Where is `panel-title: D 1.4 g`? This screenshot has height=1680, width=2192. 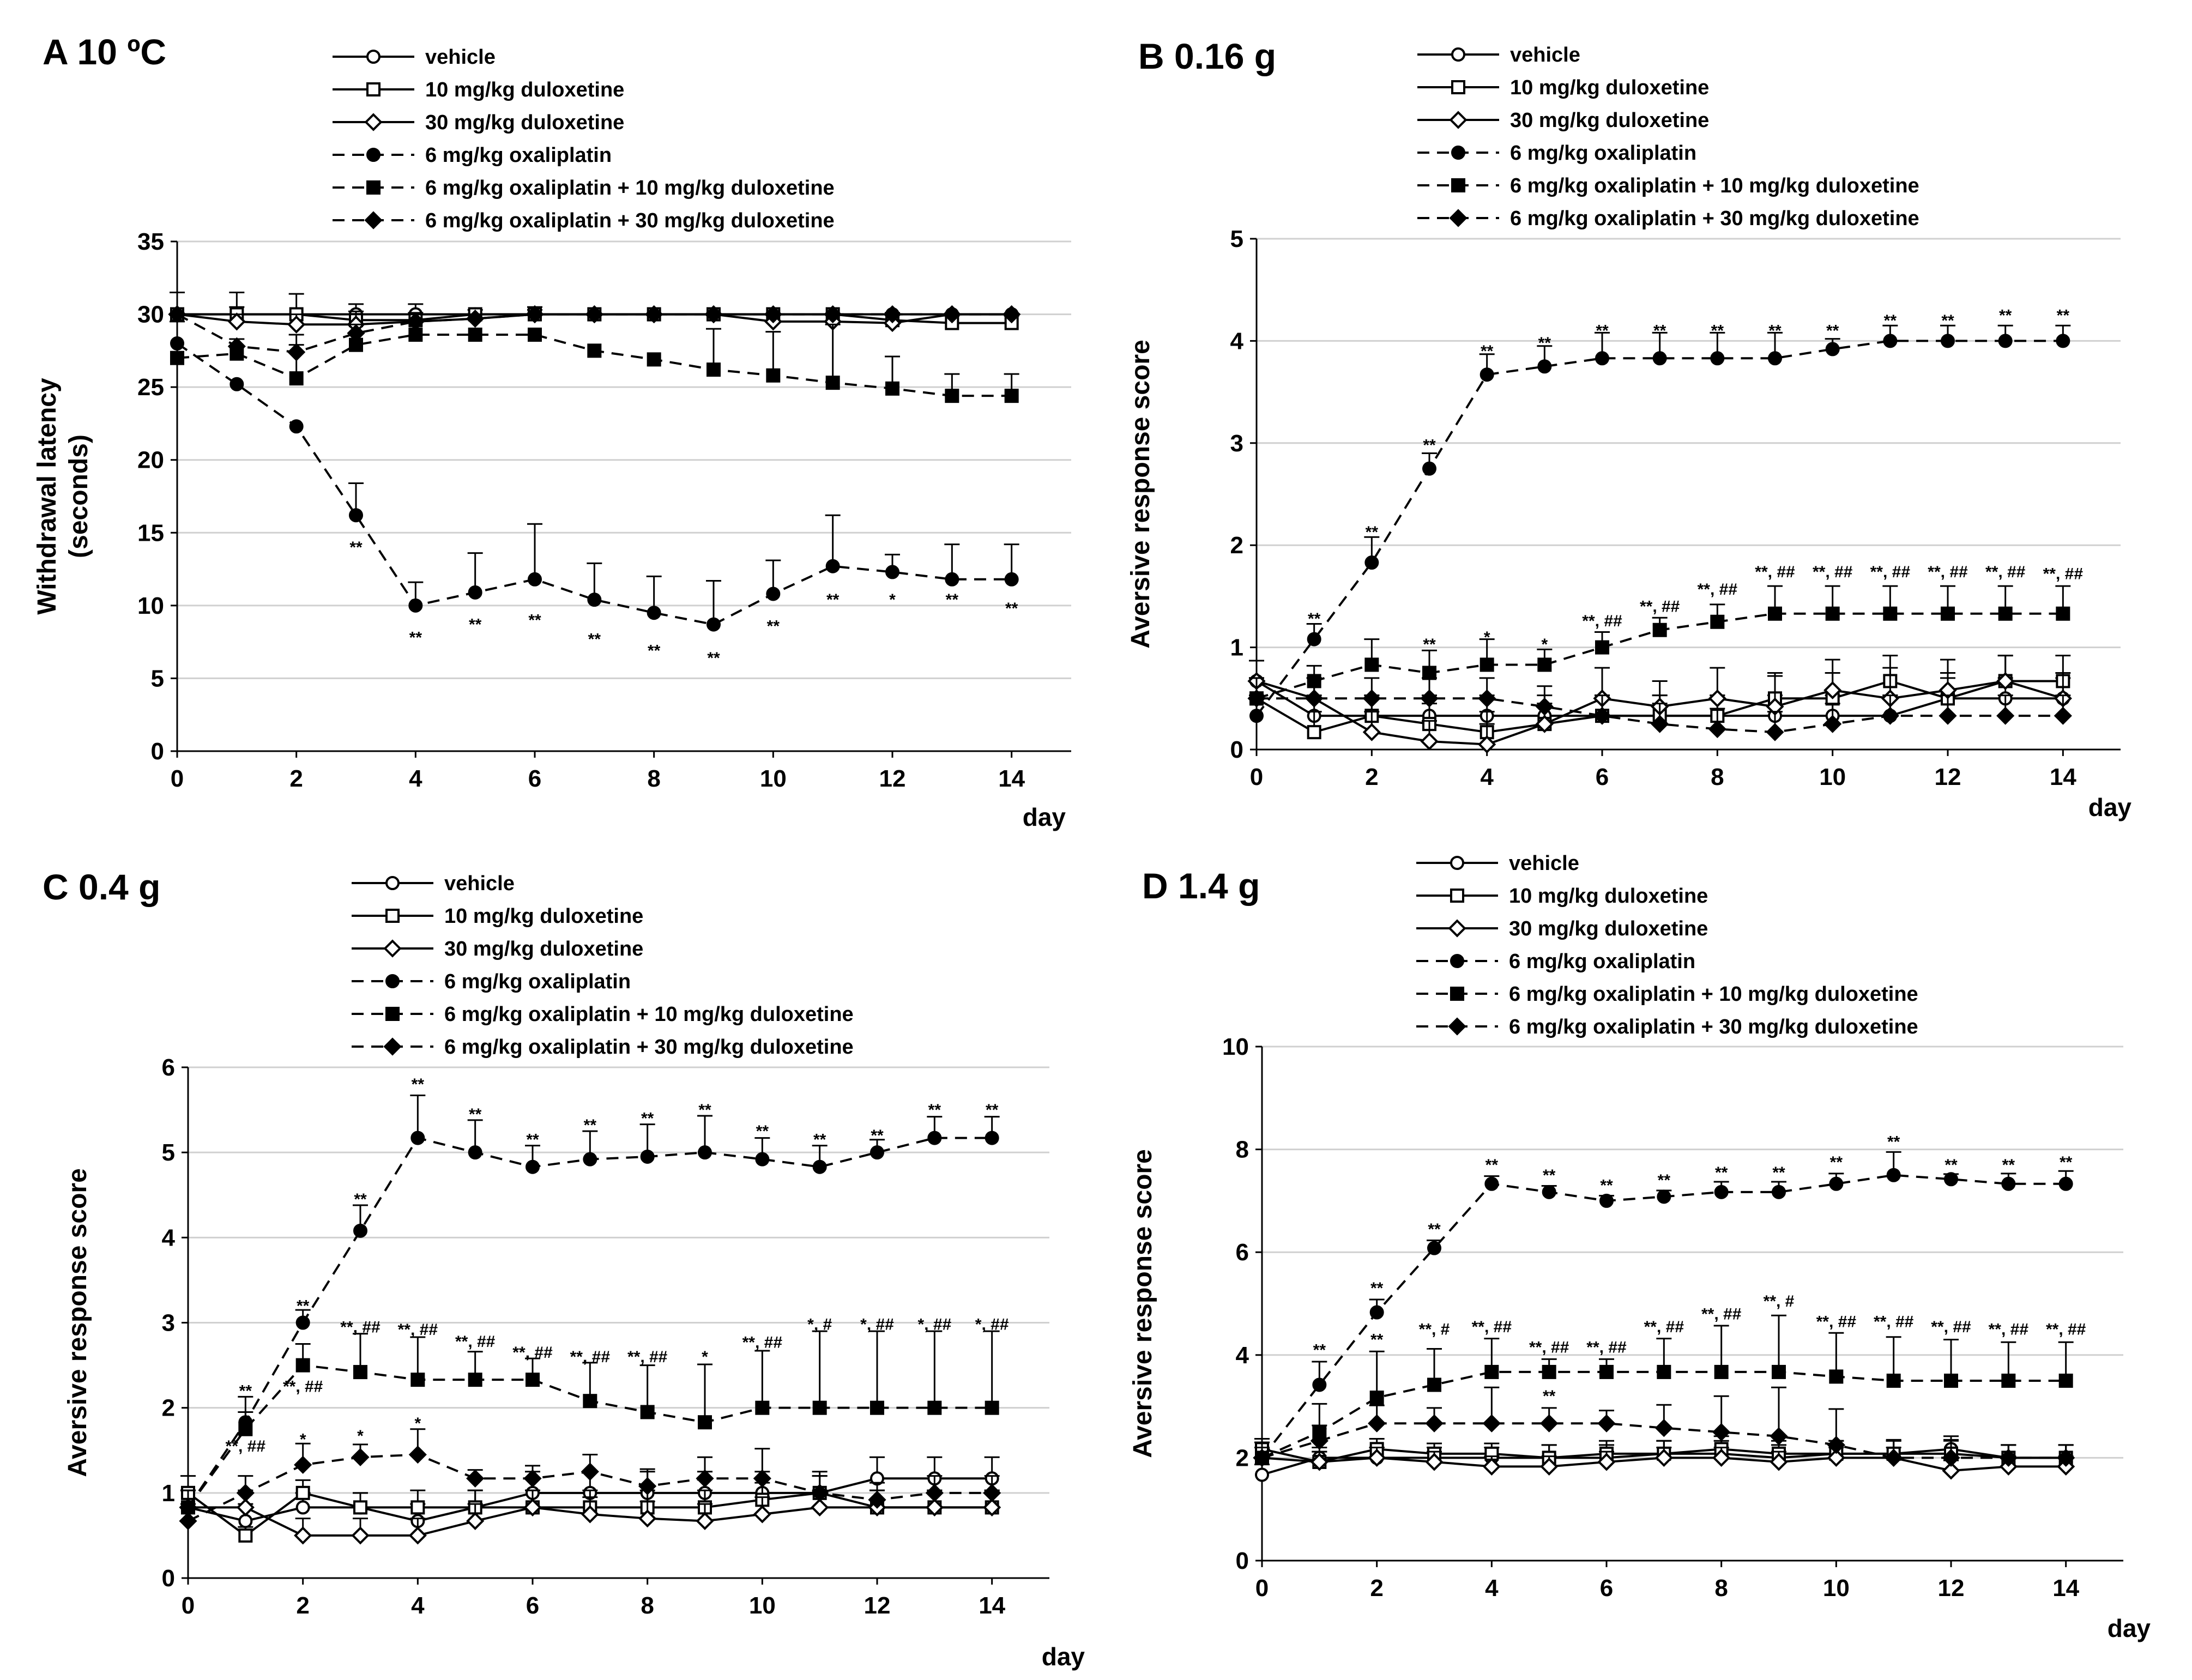 panel-title: D 1.4 g is located at coordinates (1201, 886).